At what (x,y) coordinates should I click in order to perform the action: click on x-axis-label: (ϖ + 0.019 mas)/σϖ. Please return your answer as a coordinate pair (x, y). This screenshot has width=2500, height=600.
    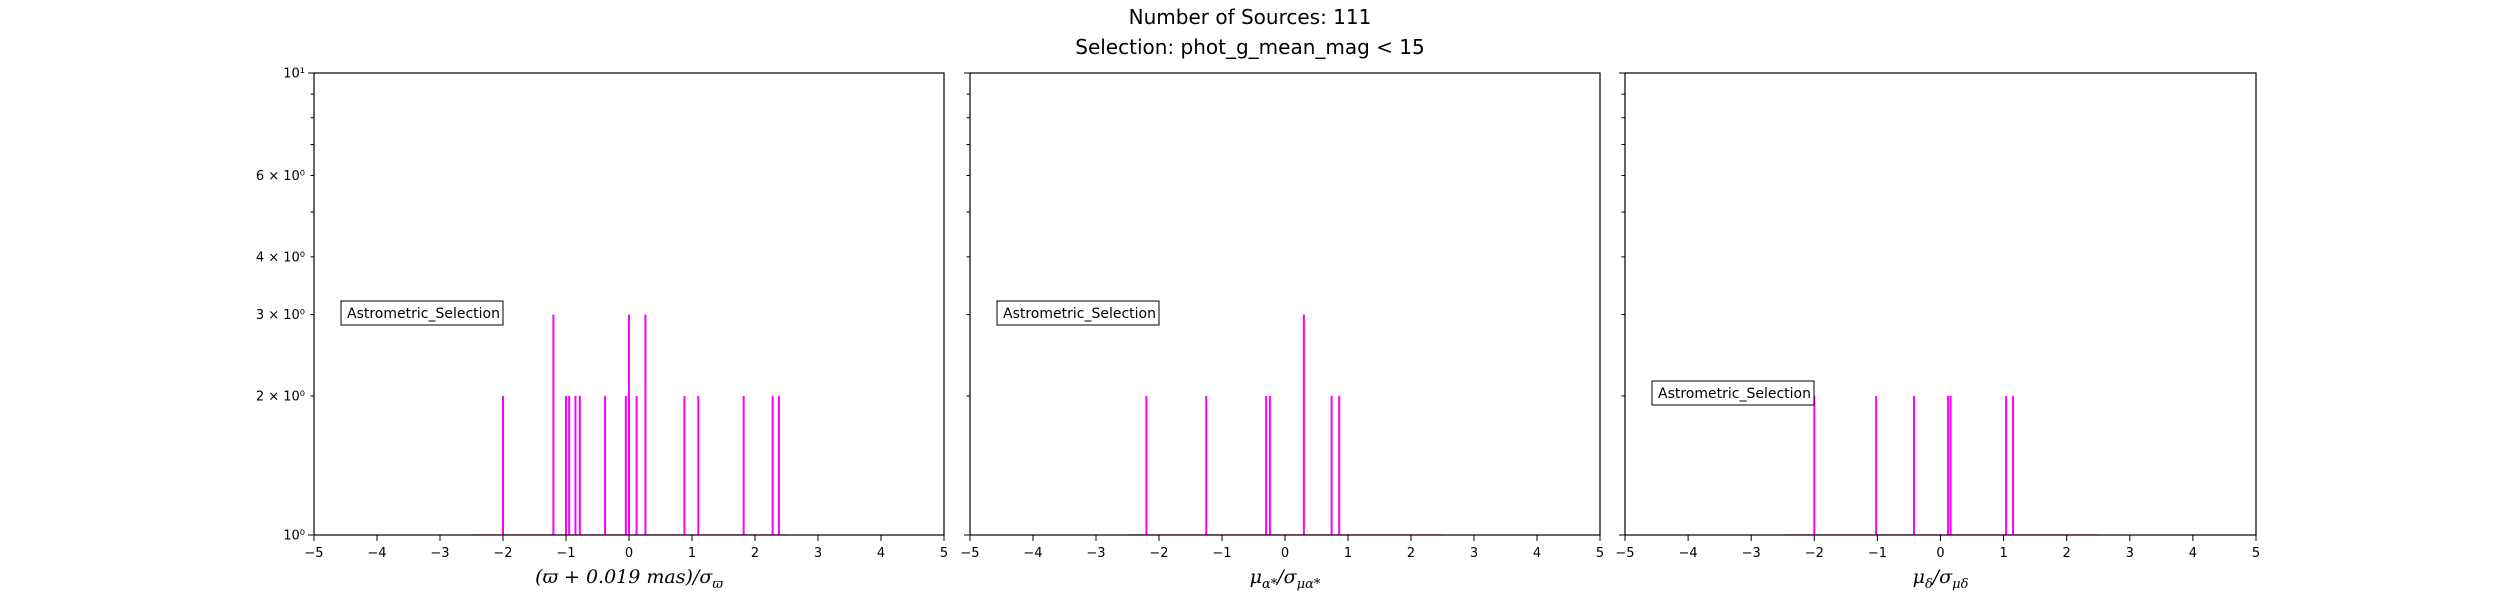
    Looking at the image, I should click on (629, 579).